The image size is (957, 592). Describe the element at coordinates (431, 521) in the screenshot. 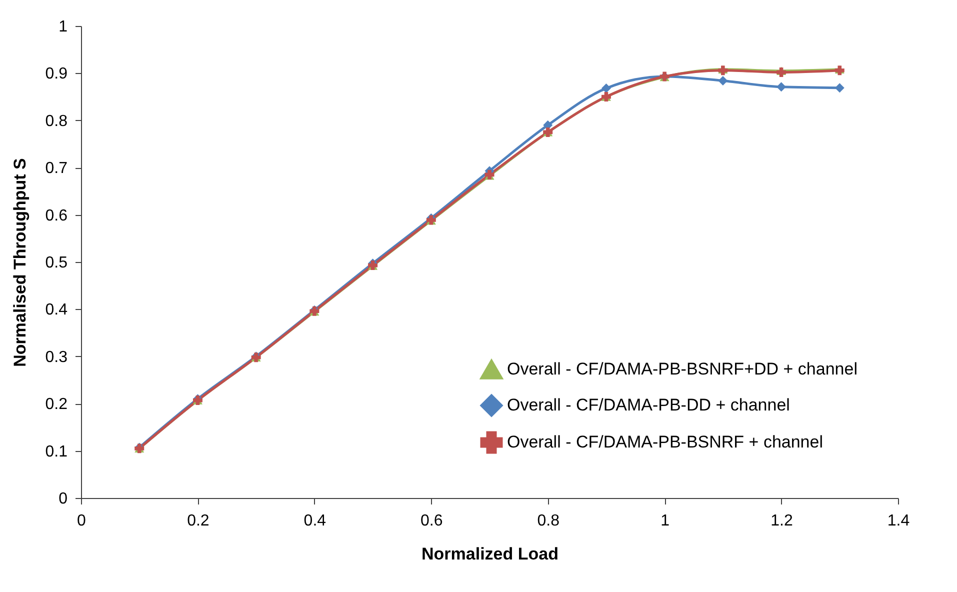

I see `x-tick-label: 0.6` at that location.